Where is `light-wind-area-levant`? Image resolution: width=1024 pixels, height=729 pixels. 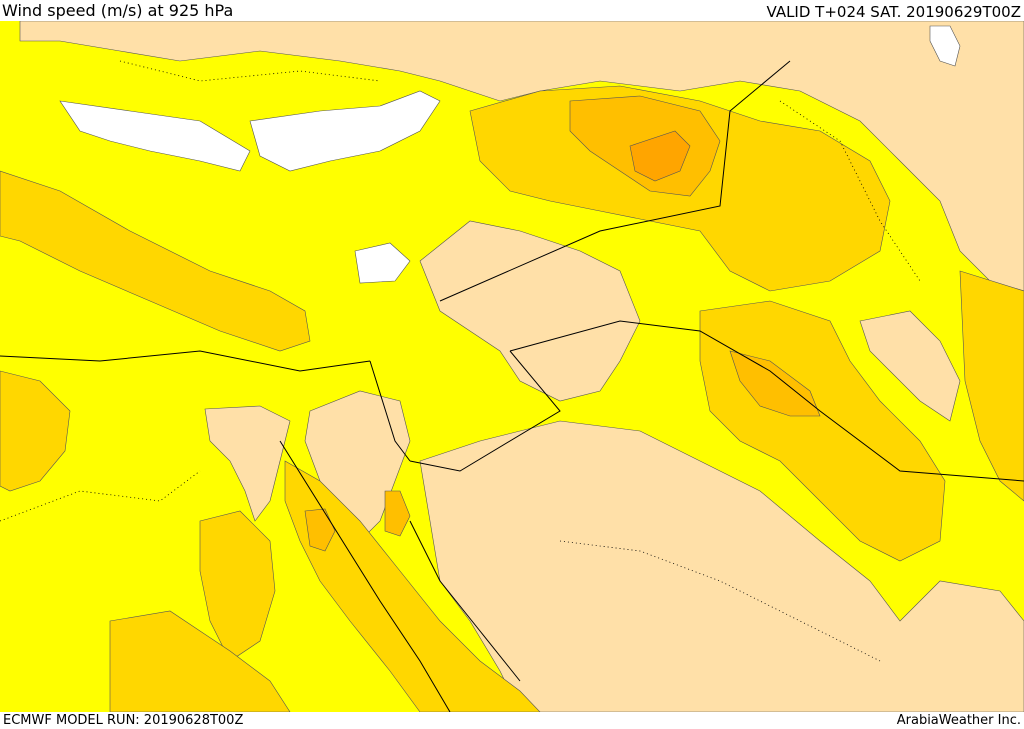
light-wind-area-levant is located at coordinates (530, 311).